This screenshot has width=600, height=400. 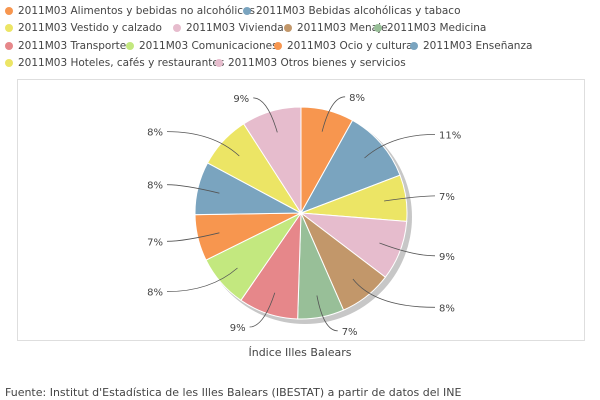 I want to click on legend-label: 2011M03 Vestido y calzado, so click(x=90, y=28).